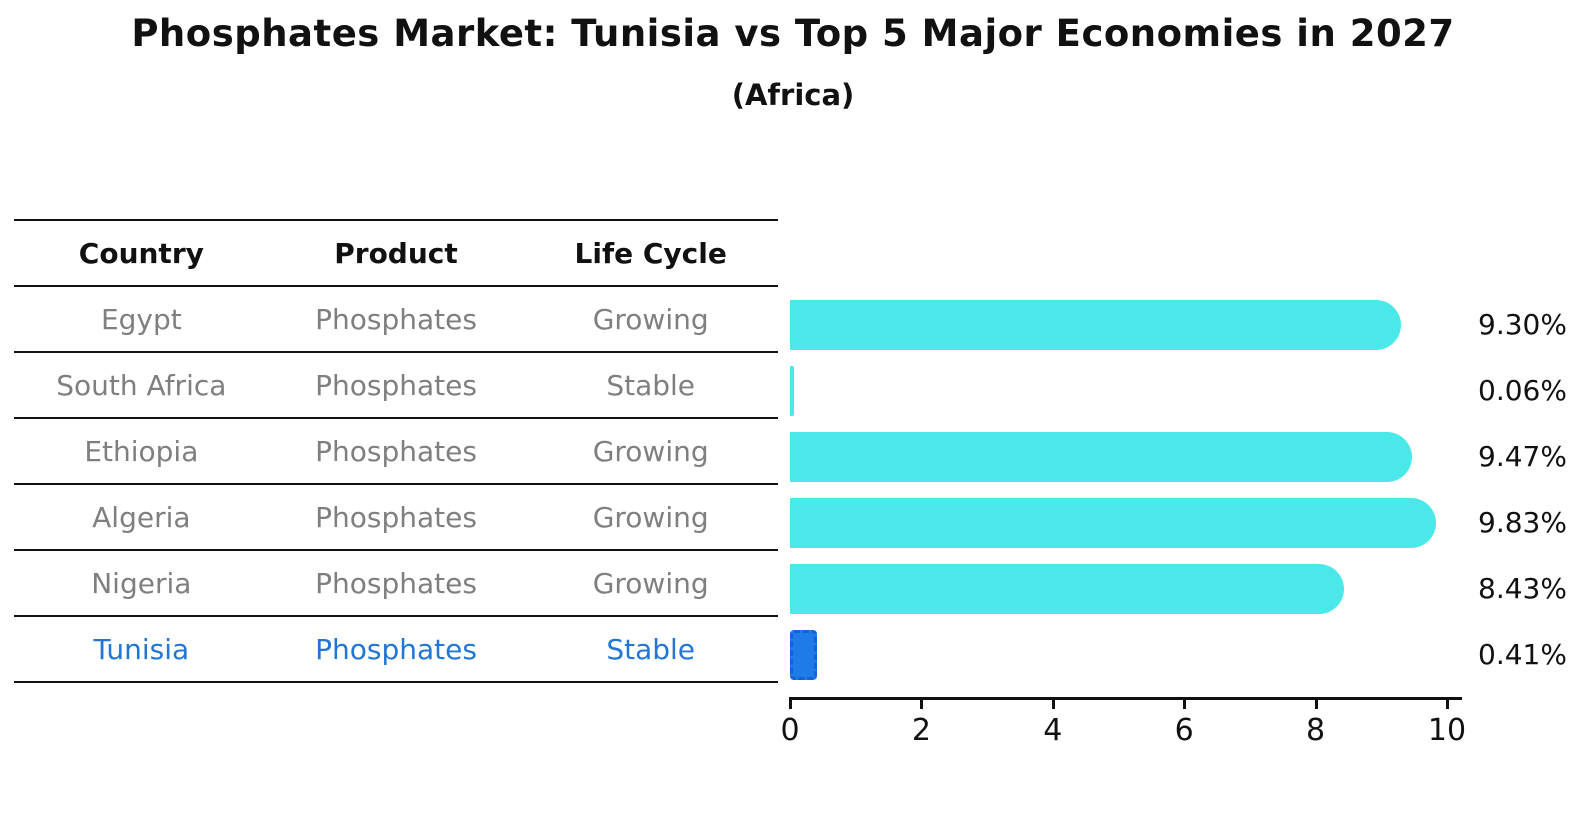  Describe the element at coordinates (1067, 589) in the screenshot. I see `bar-nigeria` at that location.